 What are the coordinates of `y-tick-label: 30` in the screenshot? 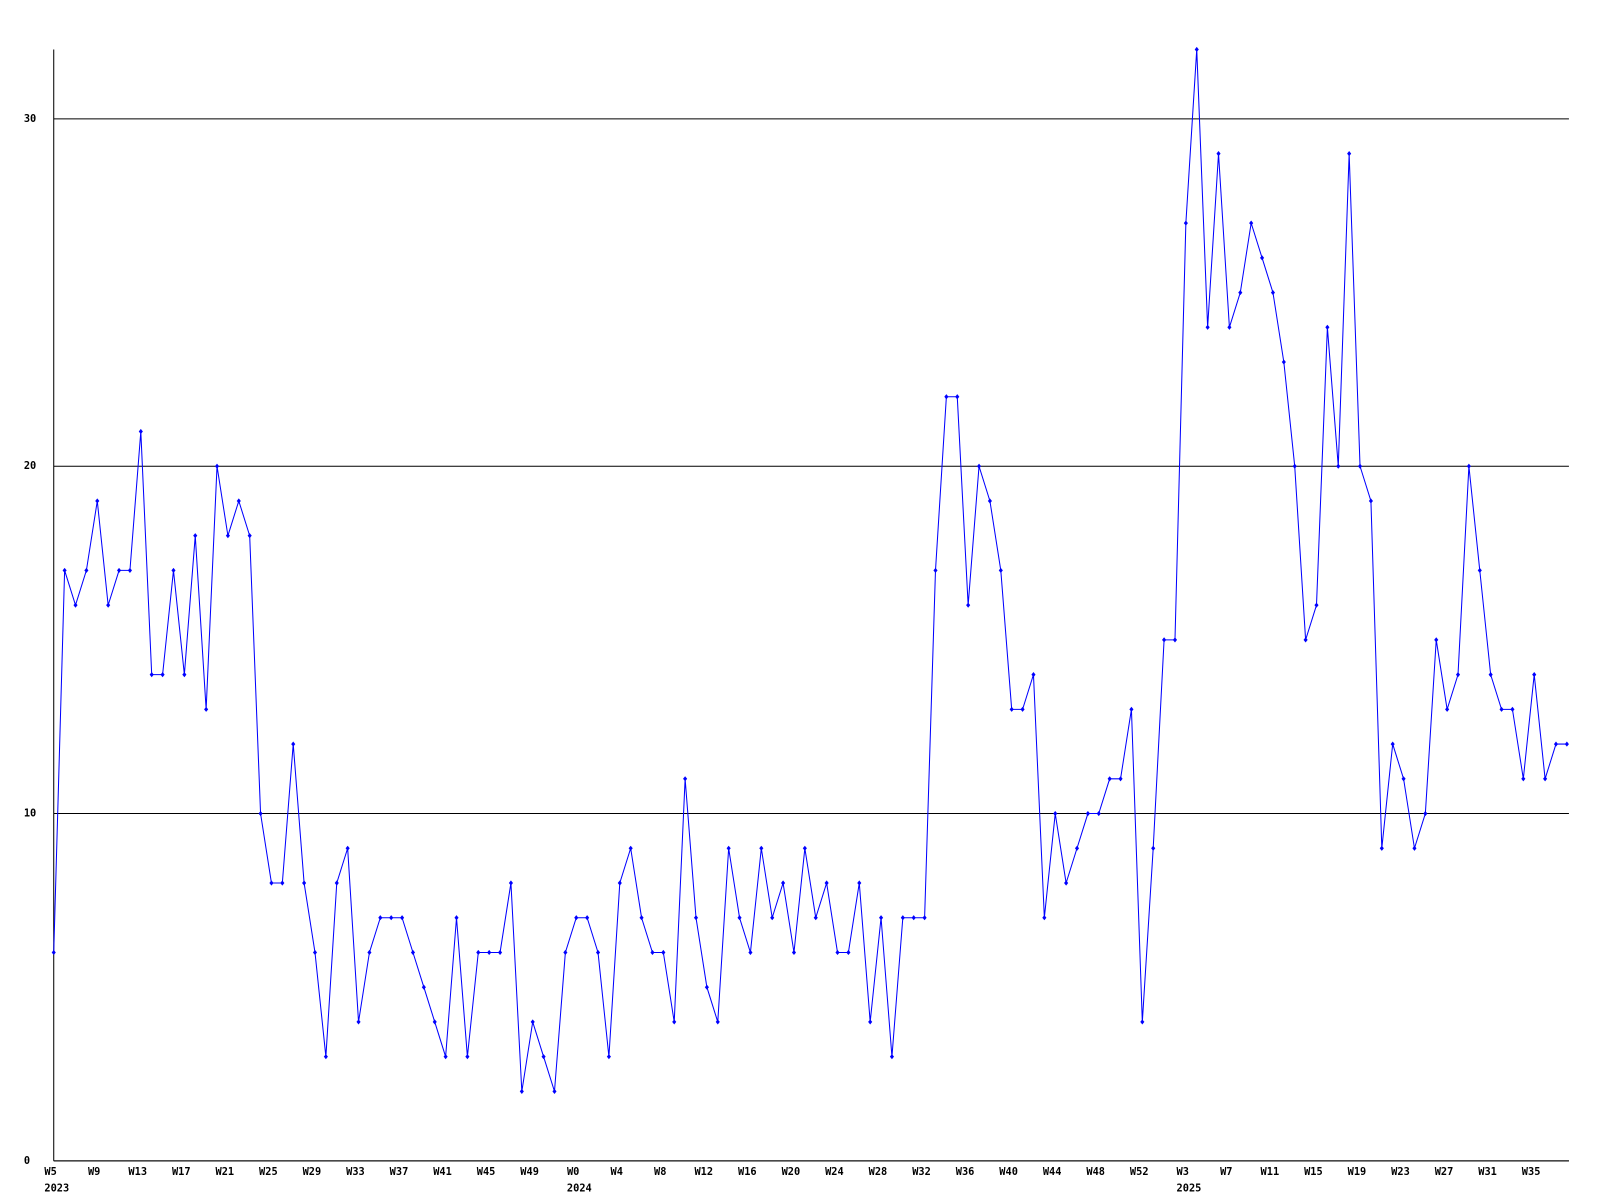 It's located at (30, 119).